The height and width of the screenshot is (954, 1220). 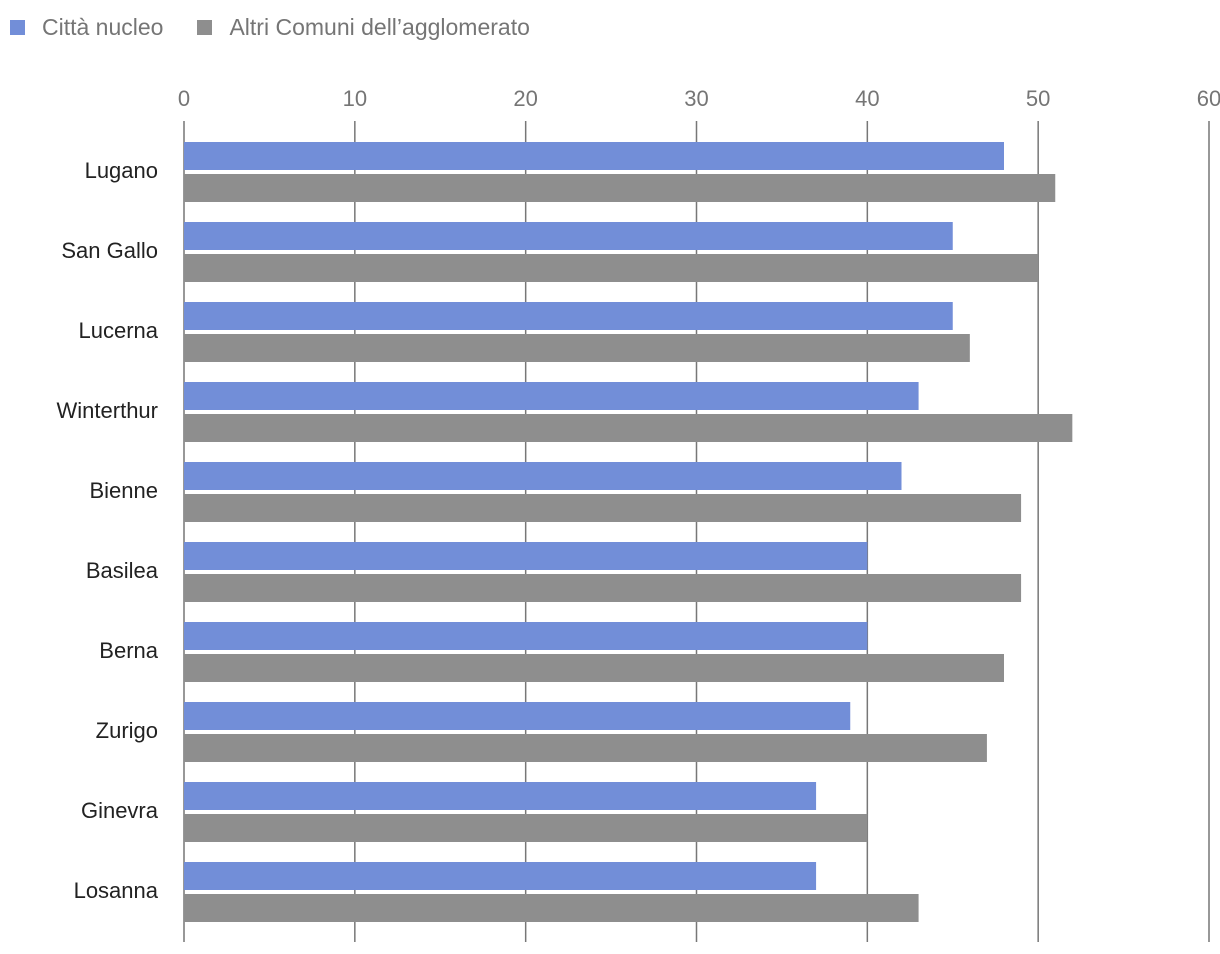 What do you see at coordinates (1208, 98) in the screenshot?
I see `x-tick-label-60: 60` at bounding box center [1208, 98].